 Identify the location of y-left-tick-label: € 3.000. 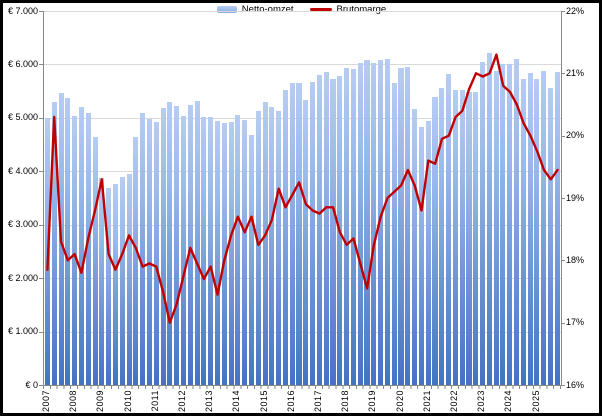
(22, 224).